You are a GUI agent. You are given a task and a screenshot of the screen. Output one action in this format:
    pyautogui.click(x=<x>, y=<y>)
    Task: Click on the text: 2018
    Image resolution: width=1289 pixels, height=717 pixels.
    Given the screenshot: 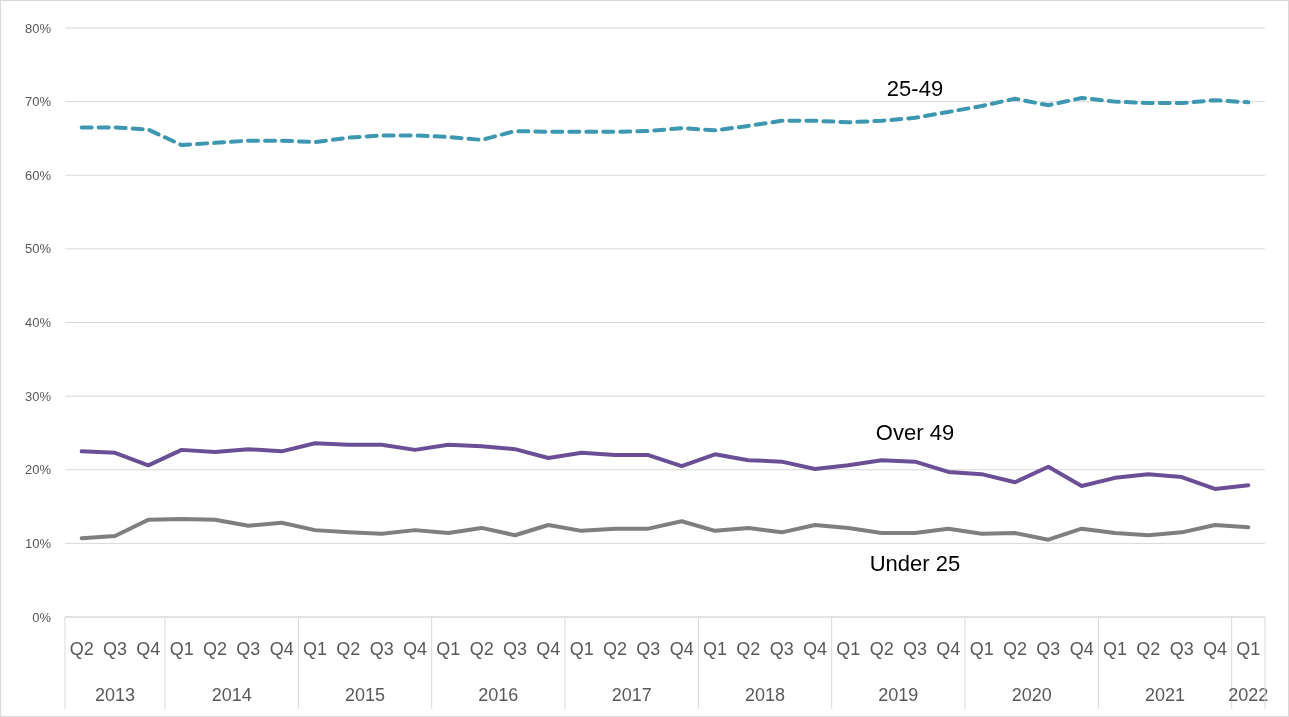 What is the action you would take?
    pyautogui.click(x=765, y=695)
    